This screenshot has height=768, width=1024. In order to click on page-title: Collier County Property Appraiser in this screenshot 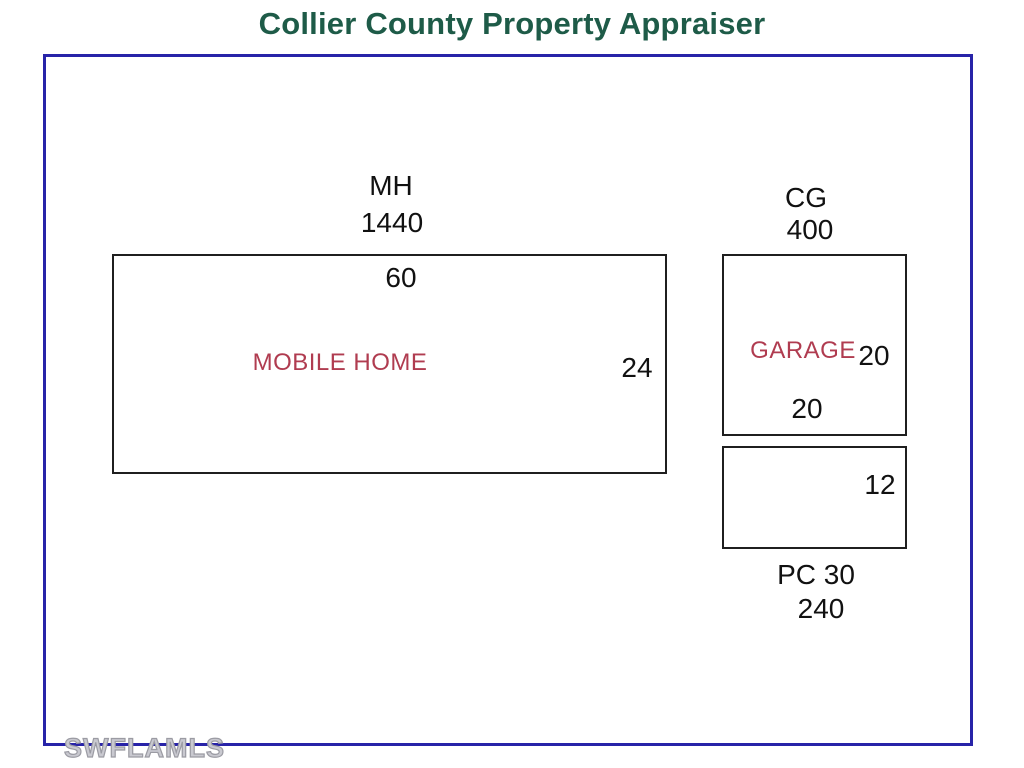, I will do `click(512, 23)`.